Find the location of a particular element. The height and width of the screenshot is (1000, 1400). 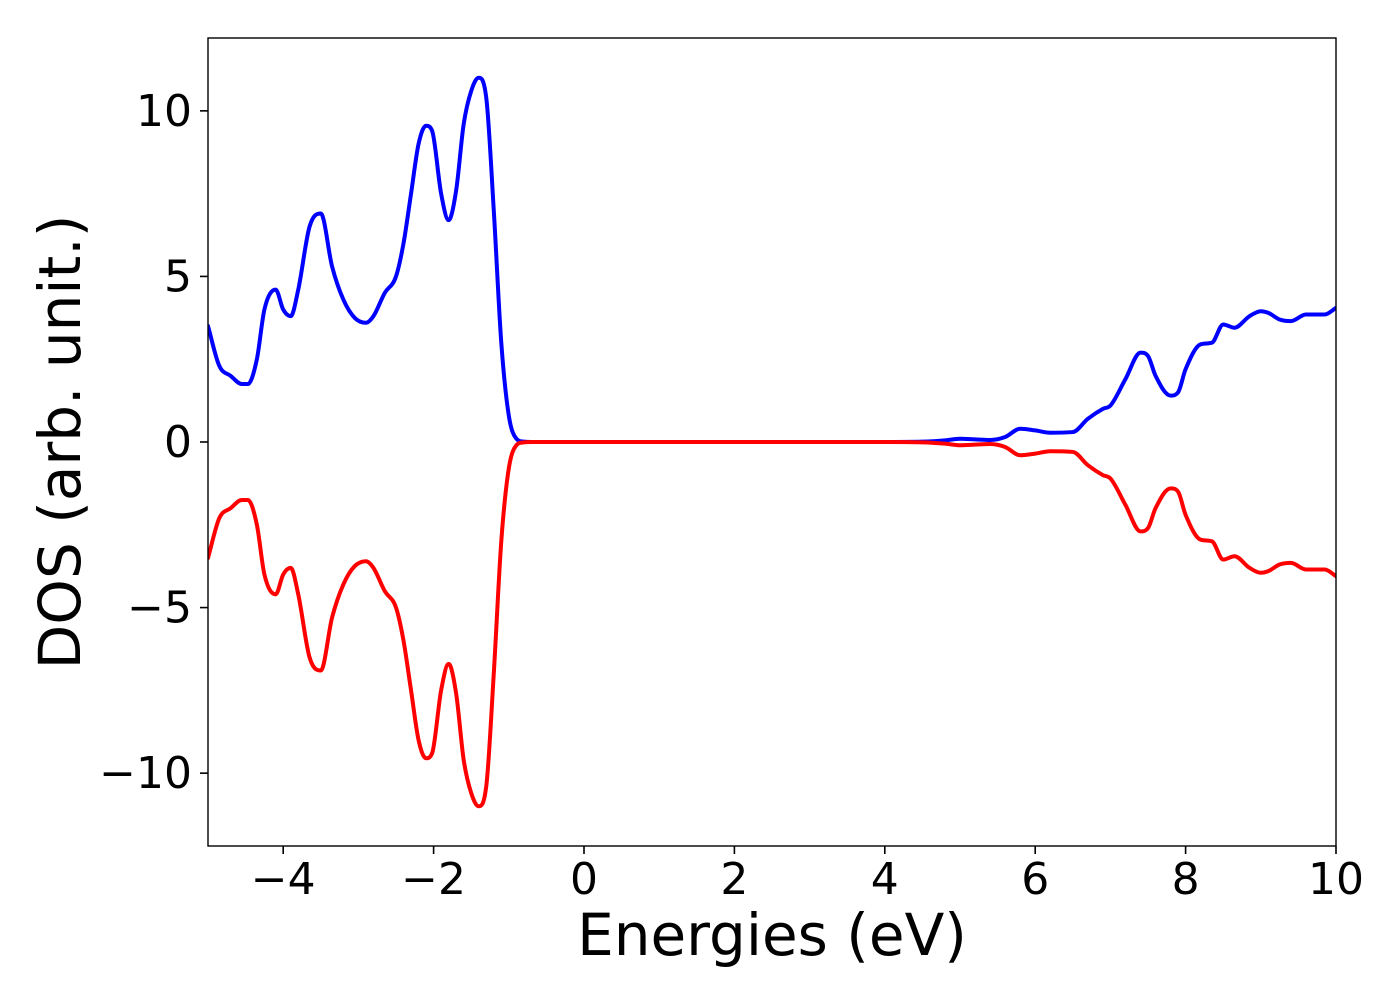

x-tick-label: 10 is located at coordinates (1336, 879).